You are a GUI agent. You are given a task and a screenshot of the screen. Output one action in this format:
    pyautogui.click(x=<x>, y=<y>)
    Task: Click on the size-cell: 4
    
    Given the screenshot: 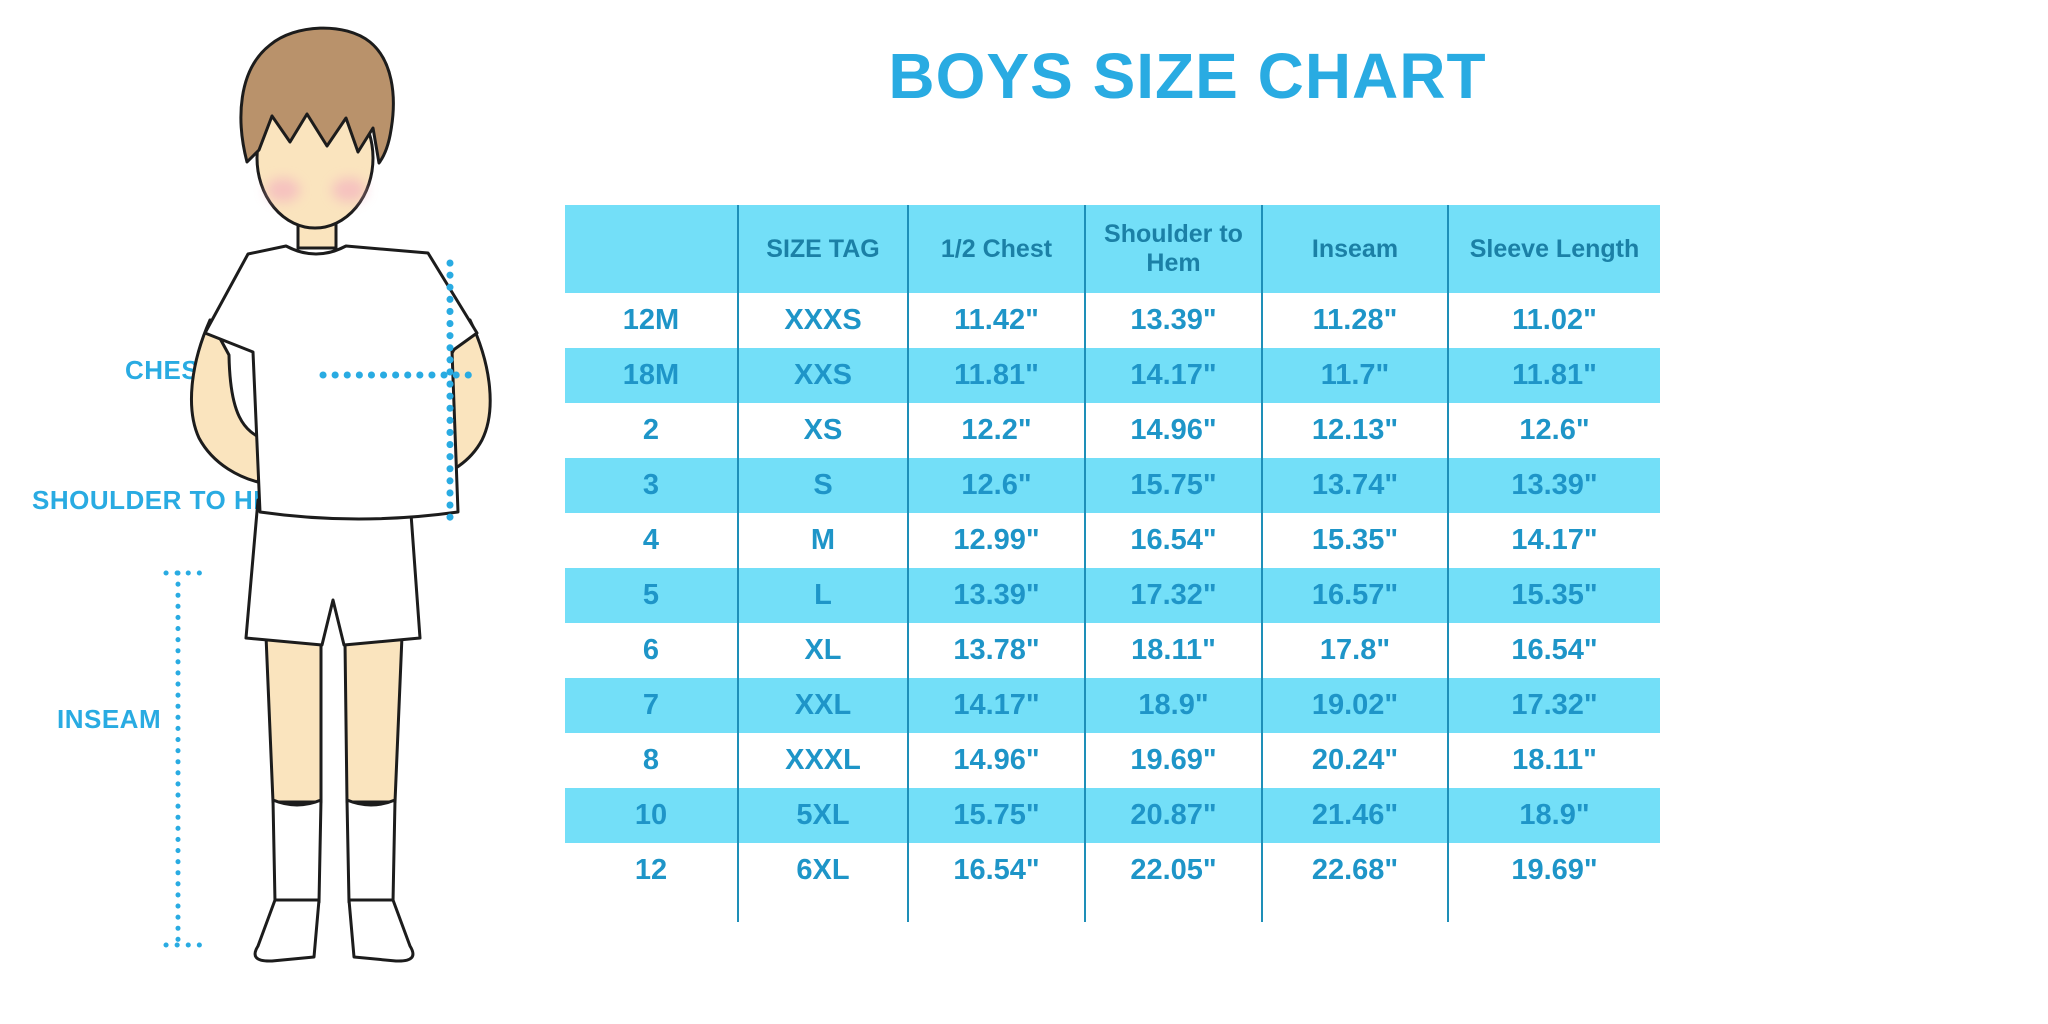 What is the action you would take?
    pyautogui.click(x=651, y=540)
    